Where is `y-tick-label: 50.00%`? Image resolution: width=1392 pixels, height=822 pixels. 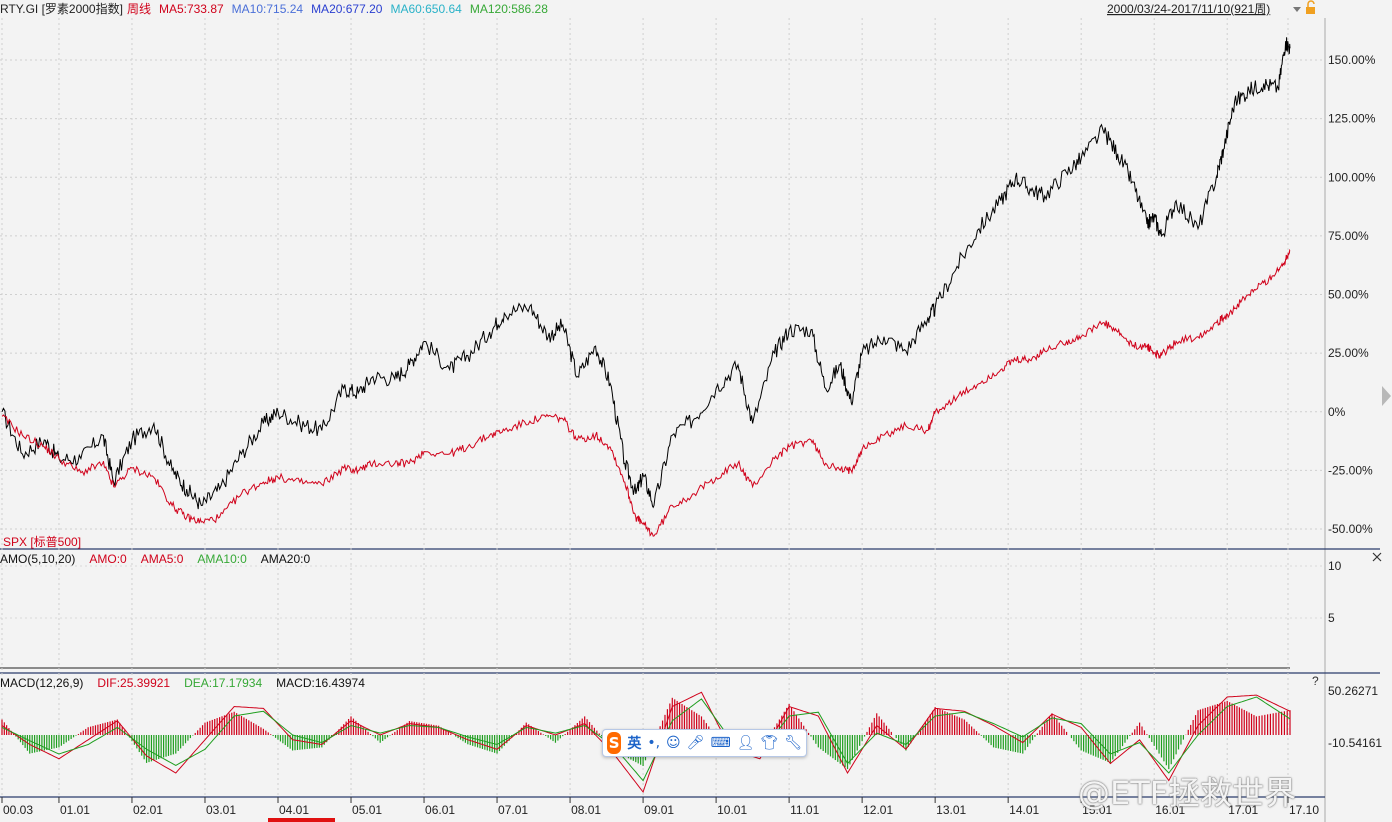 y-tick-label: 50.00% is located at coordinates (1348, 295).